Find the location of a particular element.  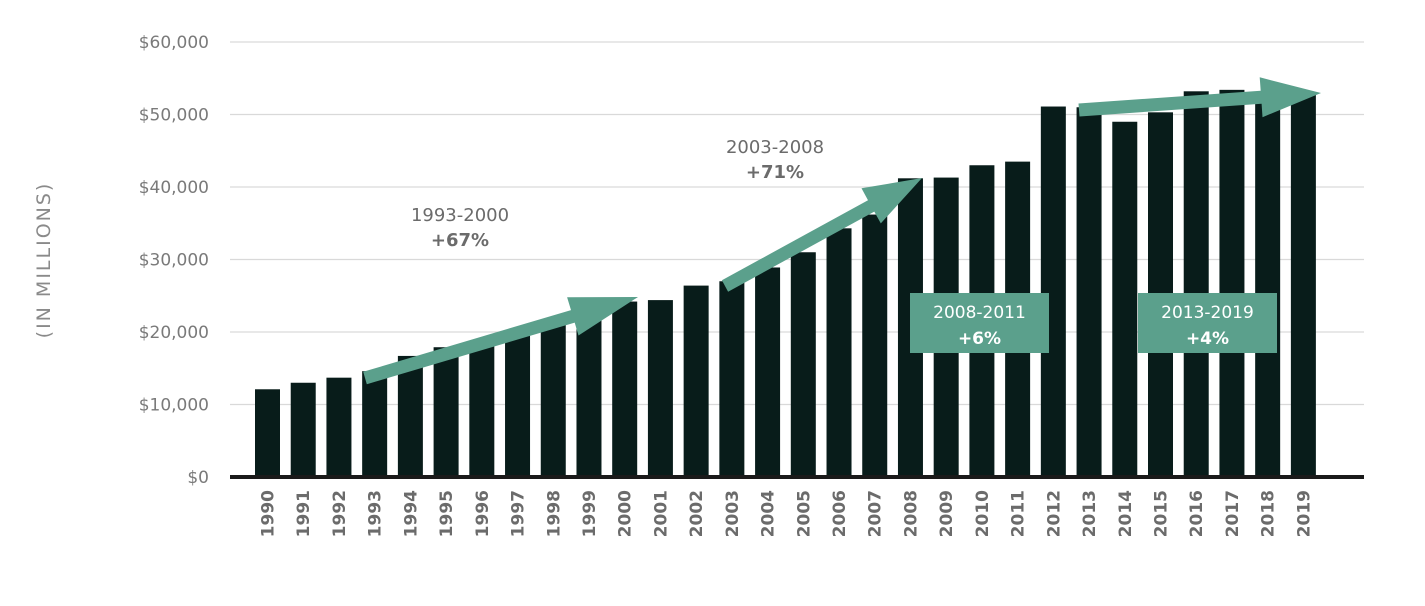

x-tick-label: 2005 is located at coordinates (804, 513).